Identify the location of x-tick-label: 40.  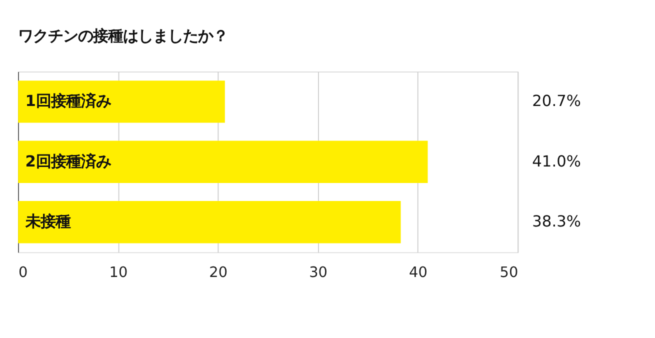
(418, 273).